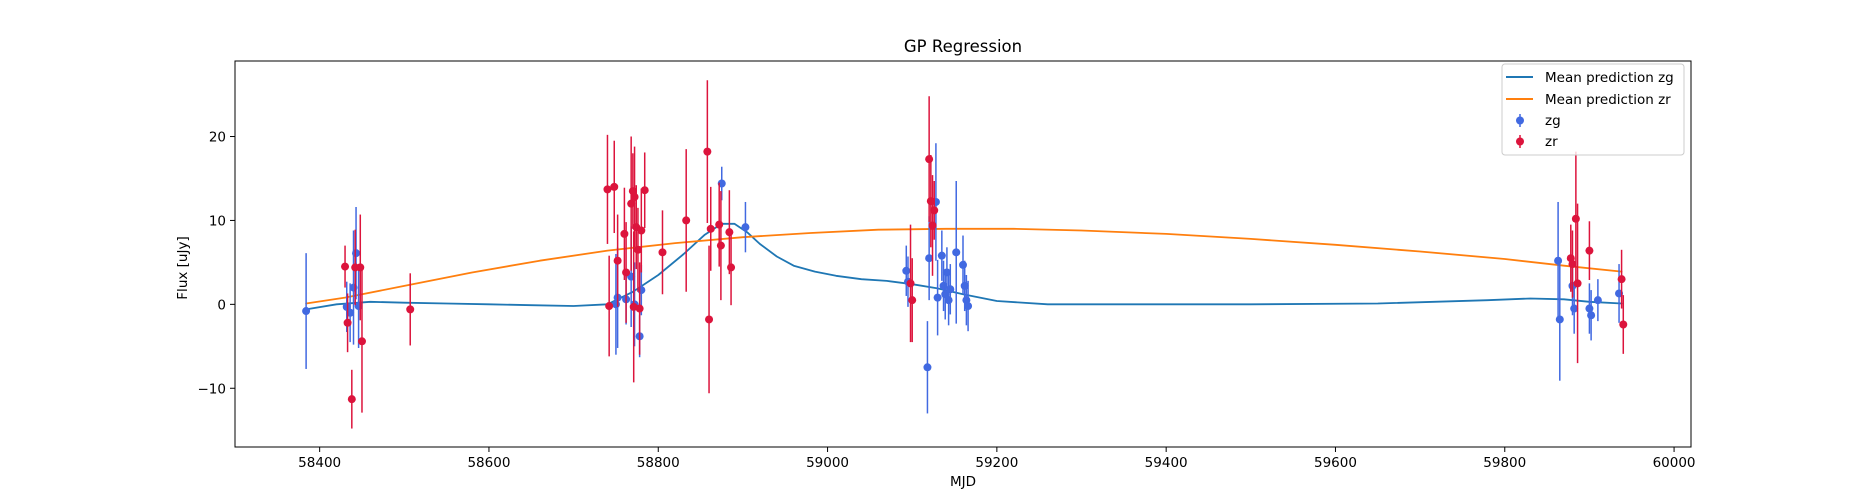 Image resolution: width=1875 pixels, height=500 pixels. What do you see at coordinates (1335, 463) in the screenshot?
I see `x-tick-label: 59600` at bounding box center [1335, 463].